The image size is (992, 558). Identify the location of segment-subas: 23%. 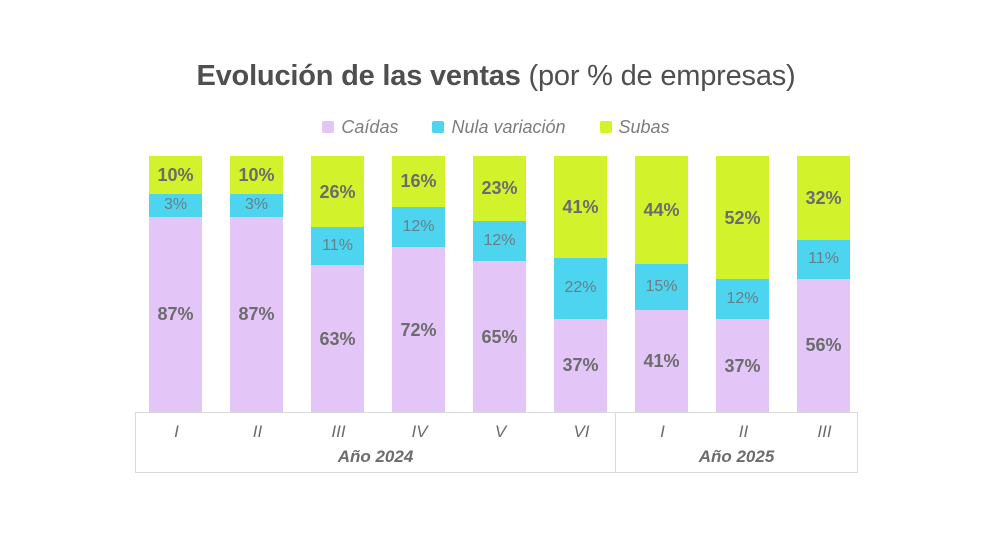
(499, 188).